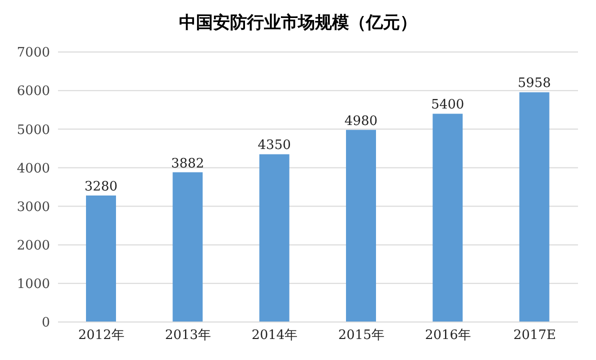  Describe the element at coordinates (188, 336) in the screenshot. I see `x-tick-label: 2013年` at that location.